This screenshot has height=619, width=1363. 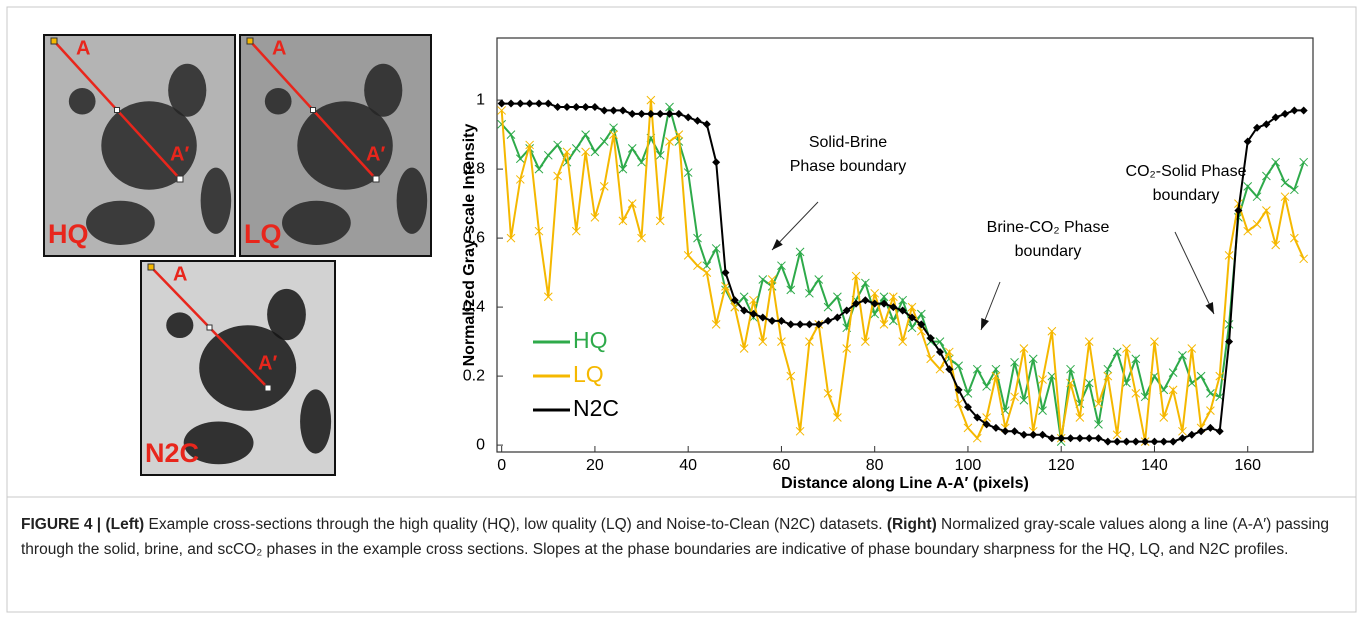 What do you see at coordinates (250, 41) in the screenshot?
I see `endpoint` at bounding box center [250, 41].